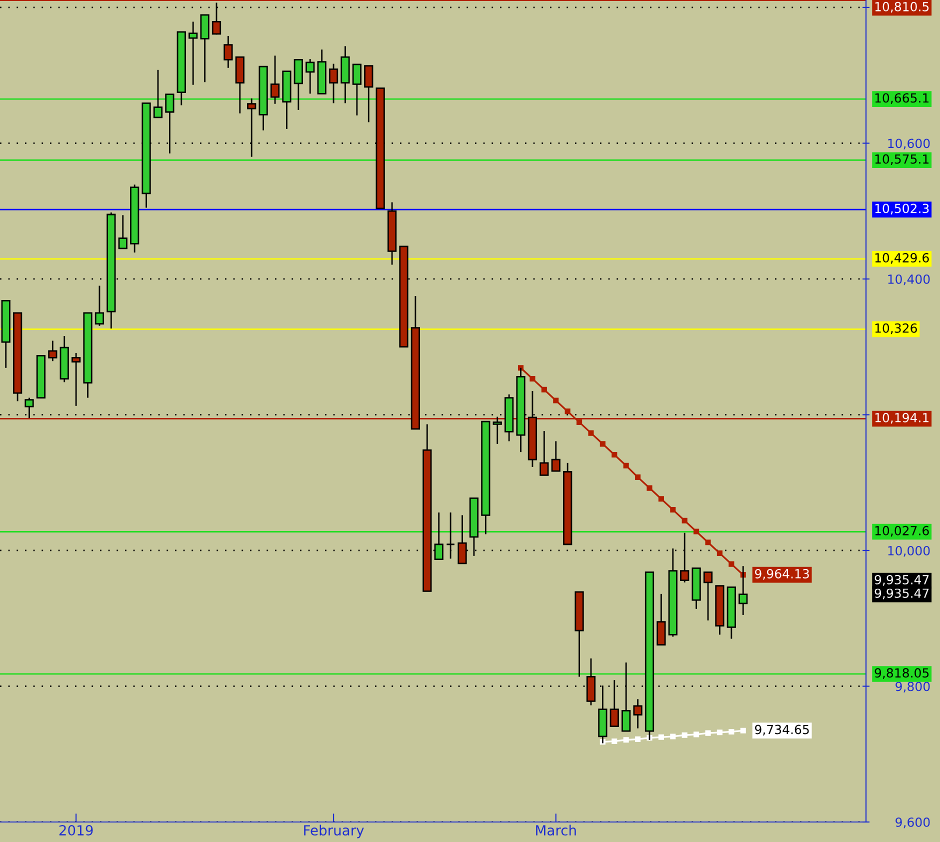  Describe the element at coordinates (902, 160) in the screenshot. I see `ref-line-label: 10,575.1` at that location.